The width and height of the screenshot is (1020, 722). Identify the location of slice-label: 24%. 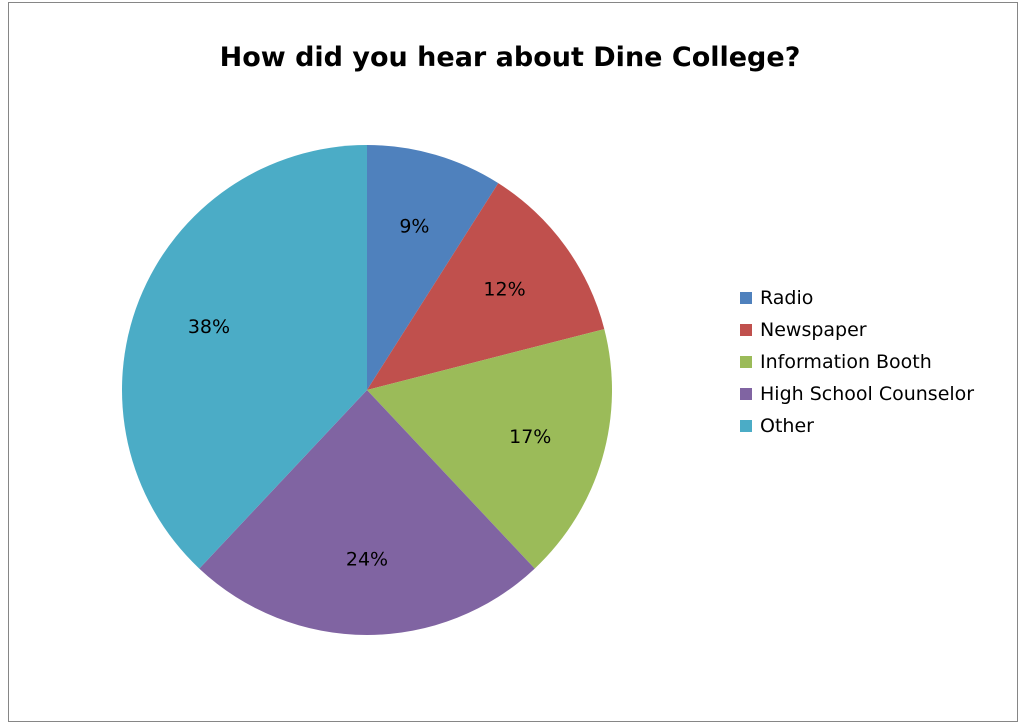
(367, 560).